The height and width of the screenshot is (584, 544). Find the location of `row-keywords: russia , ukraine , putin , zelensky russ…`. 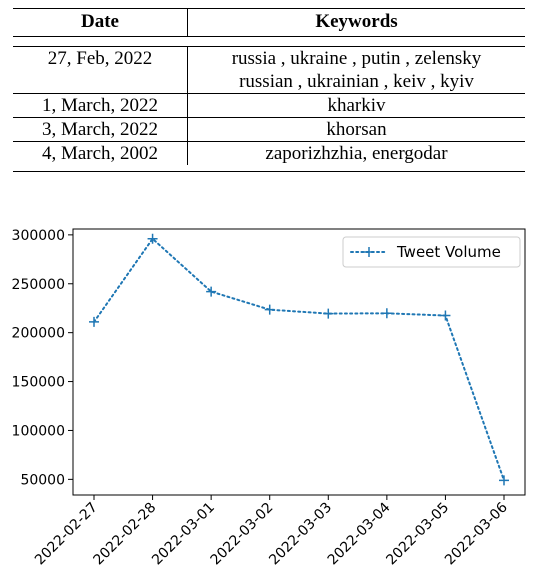

row-keywords: russia , ukraine , putin , zelensky russ… is located at coordinates (356, 70).